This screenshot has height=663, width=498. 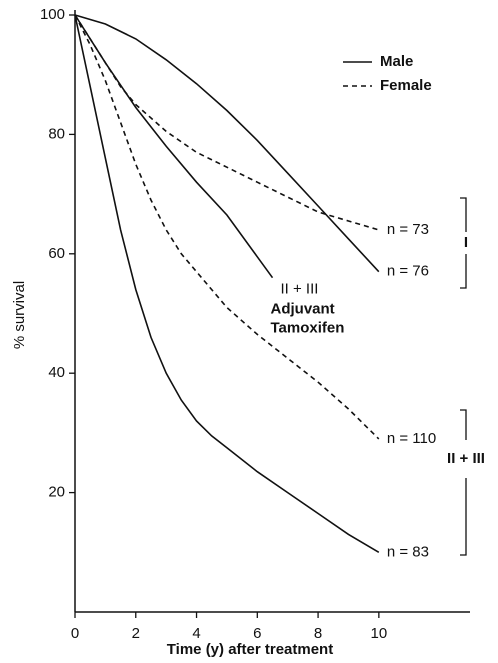 I want to click on curve-label: n = 110, so click(x=411, y=438).